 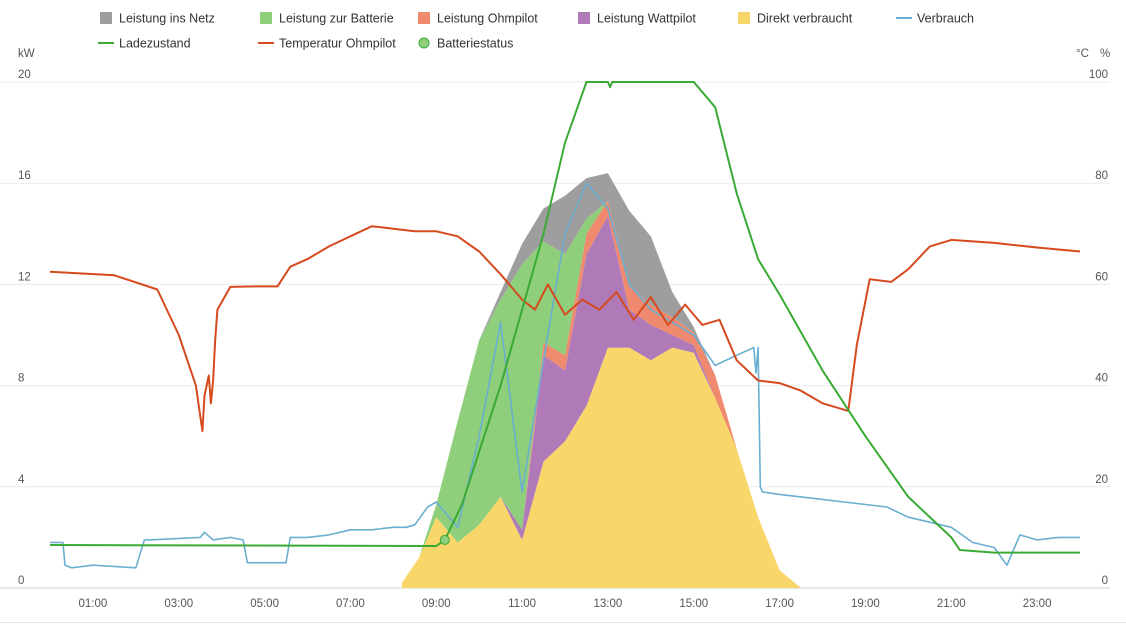 I want to click on y-right-tick-label: 0, so click(x=1105, y=581).